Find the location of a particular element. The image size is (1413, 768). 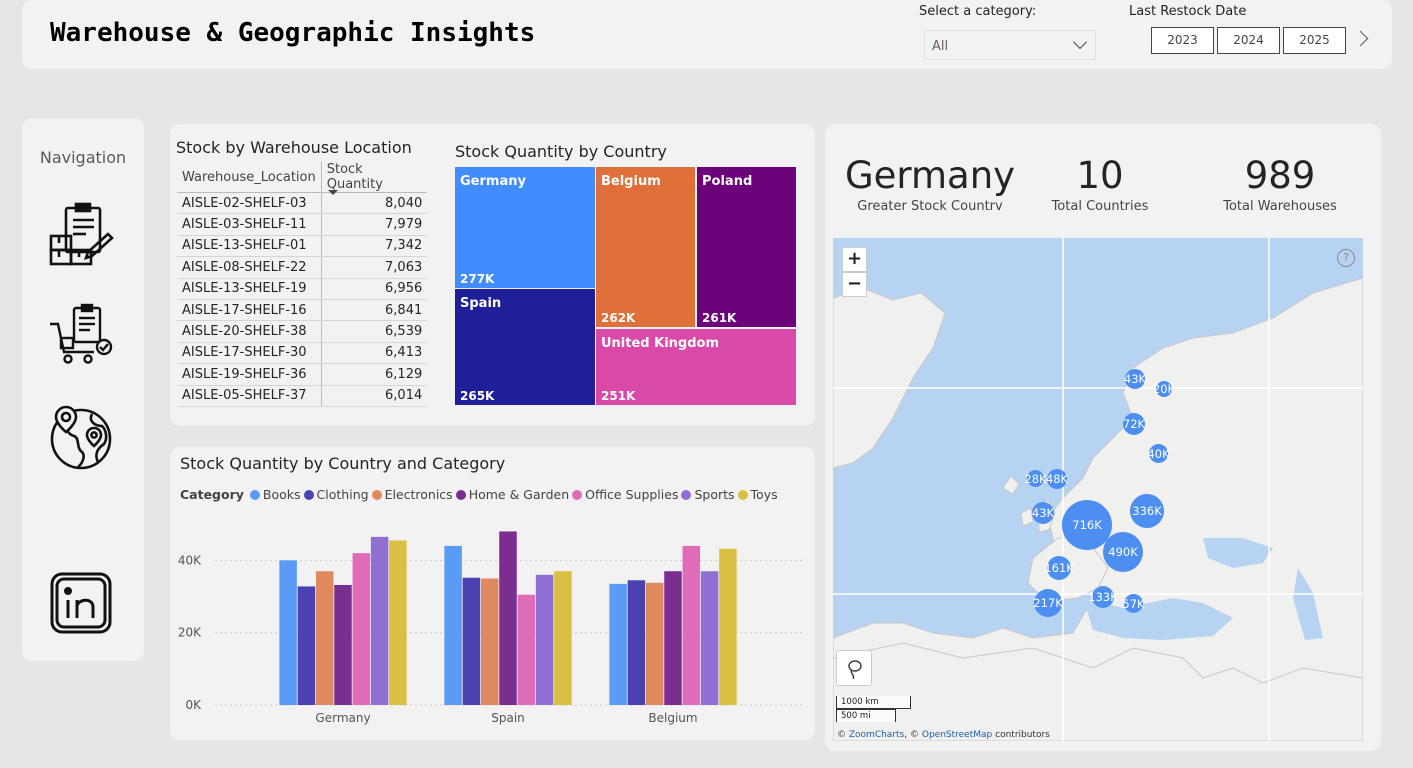

globe-map-icon is located at coordinates (81, 437).